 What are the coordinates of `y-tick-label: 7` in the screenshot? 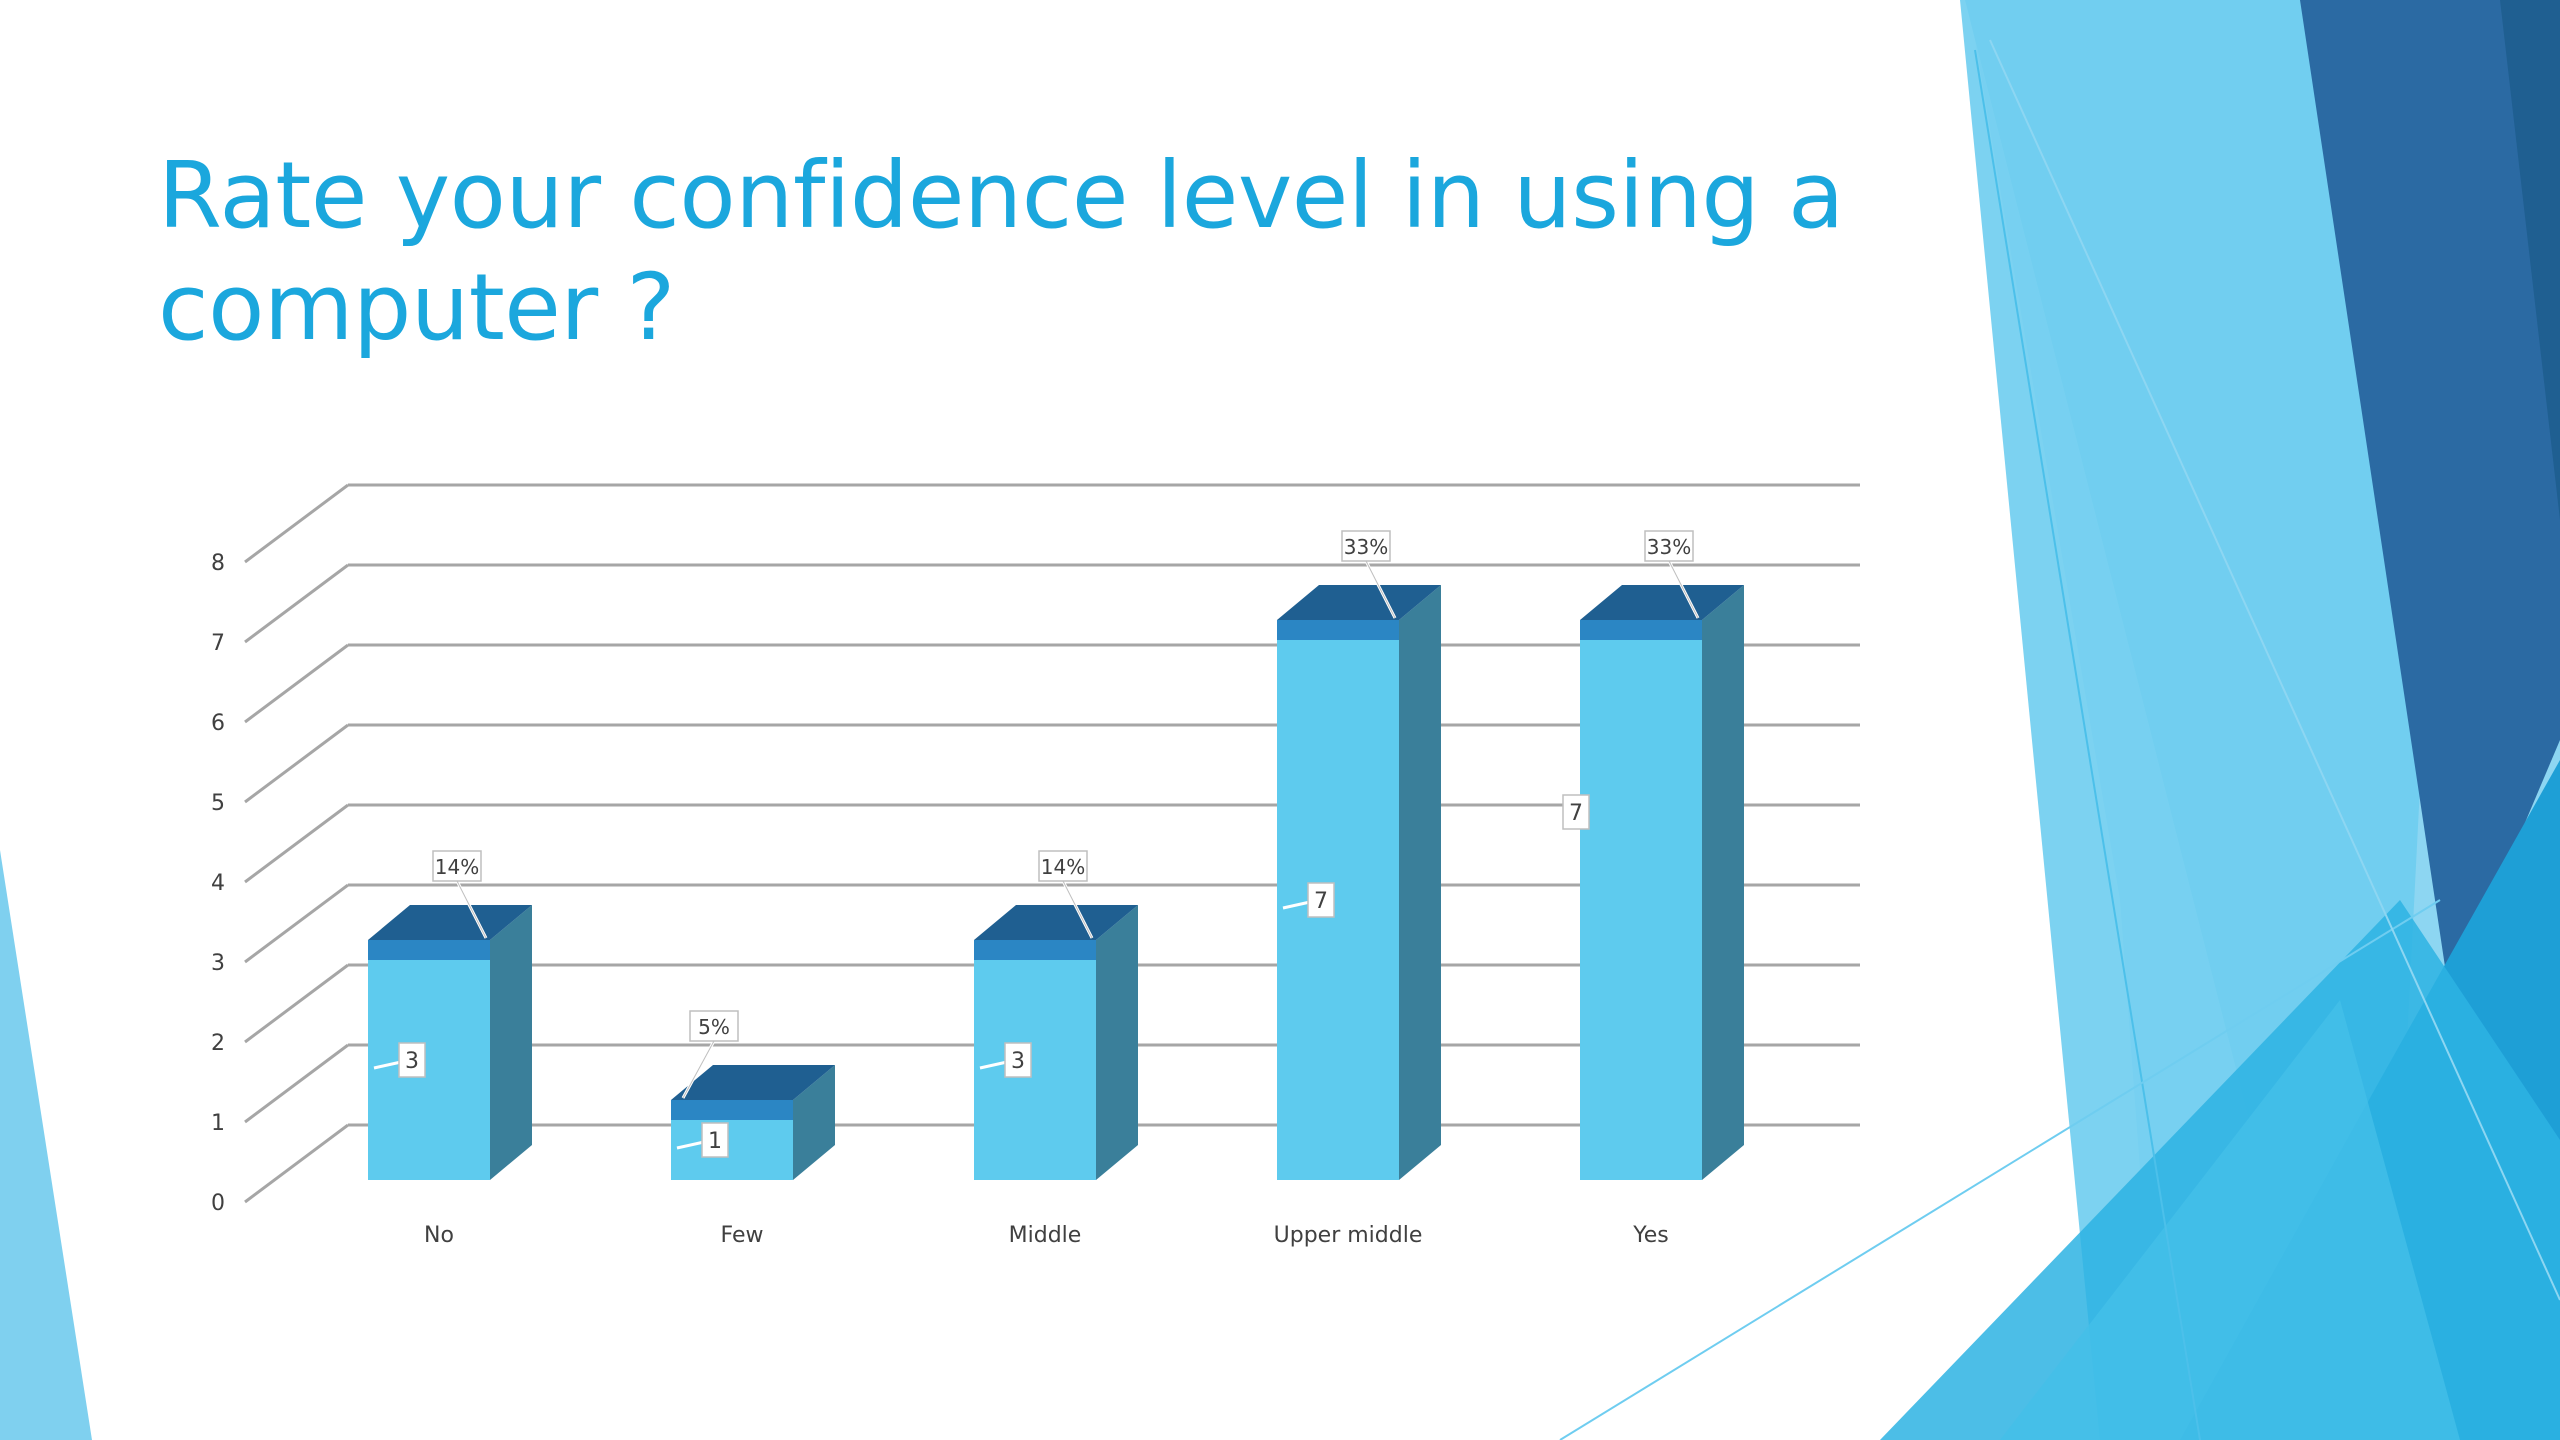 It's located at (218, 643).